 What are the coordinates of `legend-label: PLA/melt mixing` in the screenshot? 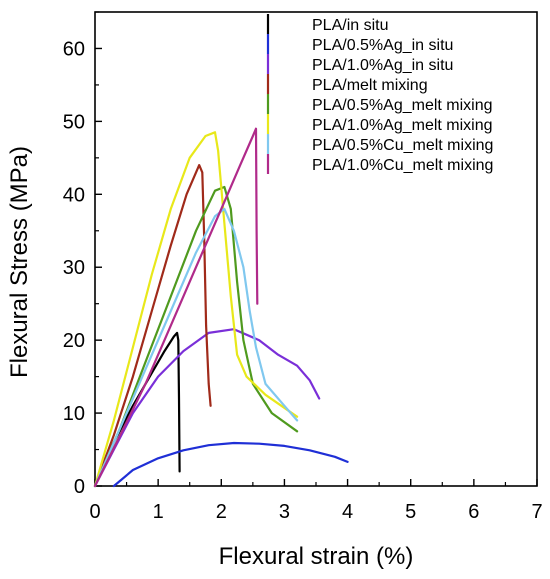 It's located at (370, 85).